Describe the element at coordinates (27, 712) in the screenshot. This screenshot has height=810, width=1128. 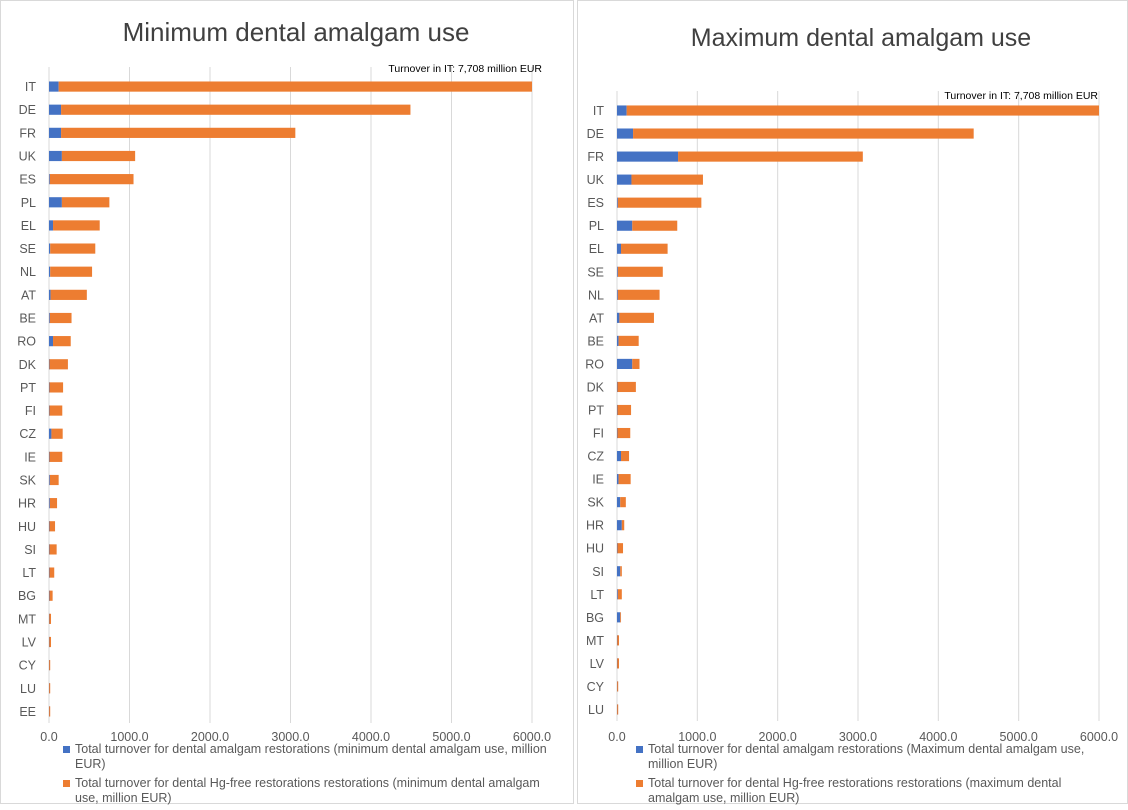
I see `category-label: EE` at that location.